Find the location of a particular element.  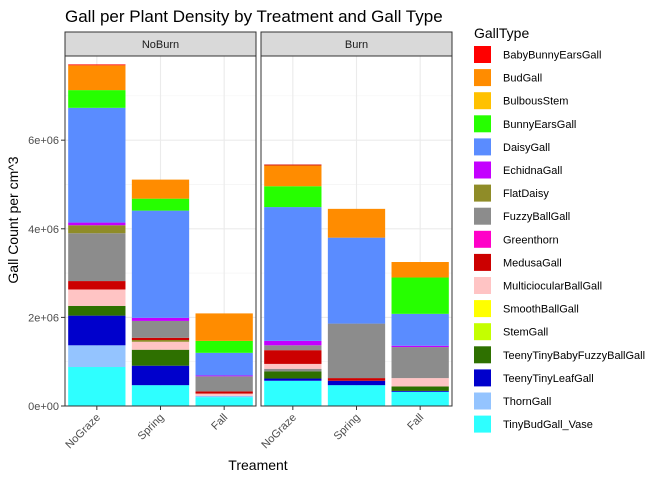

legend-label: TeenyTinyBabyFuzzyBallGall is located at coordinates (574, 356).